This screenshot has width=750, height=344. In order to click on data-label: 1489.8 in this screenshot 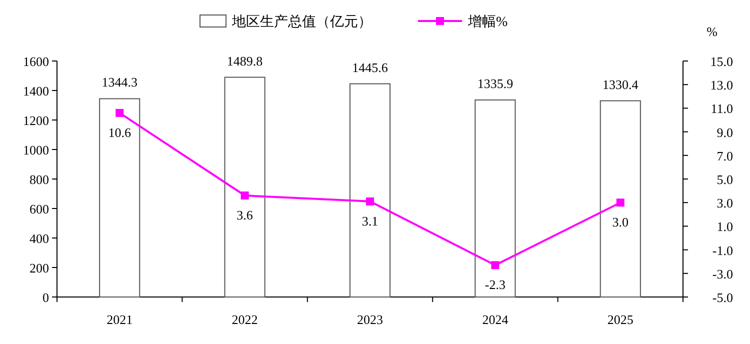, I will do `click(244, 60)`.